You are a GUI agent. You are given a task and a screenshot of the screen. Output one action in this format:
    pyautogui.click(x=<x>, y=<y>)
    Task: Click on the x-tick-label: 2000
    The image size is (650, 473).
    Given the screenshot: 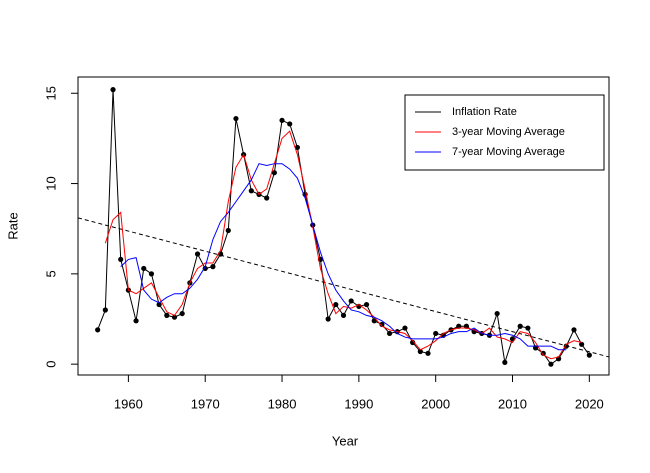 What is the action you would take?
    pyautogui.click(x=435, y=403)
    